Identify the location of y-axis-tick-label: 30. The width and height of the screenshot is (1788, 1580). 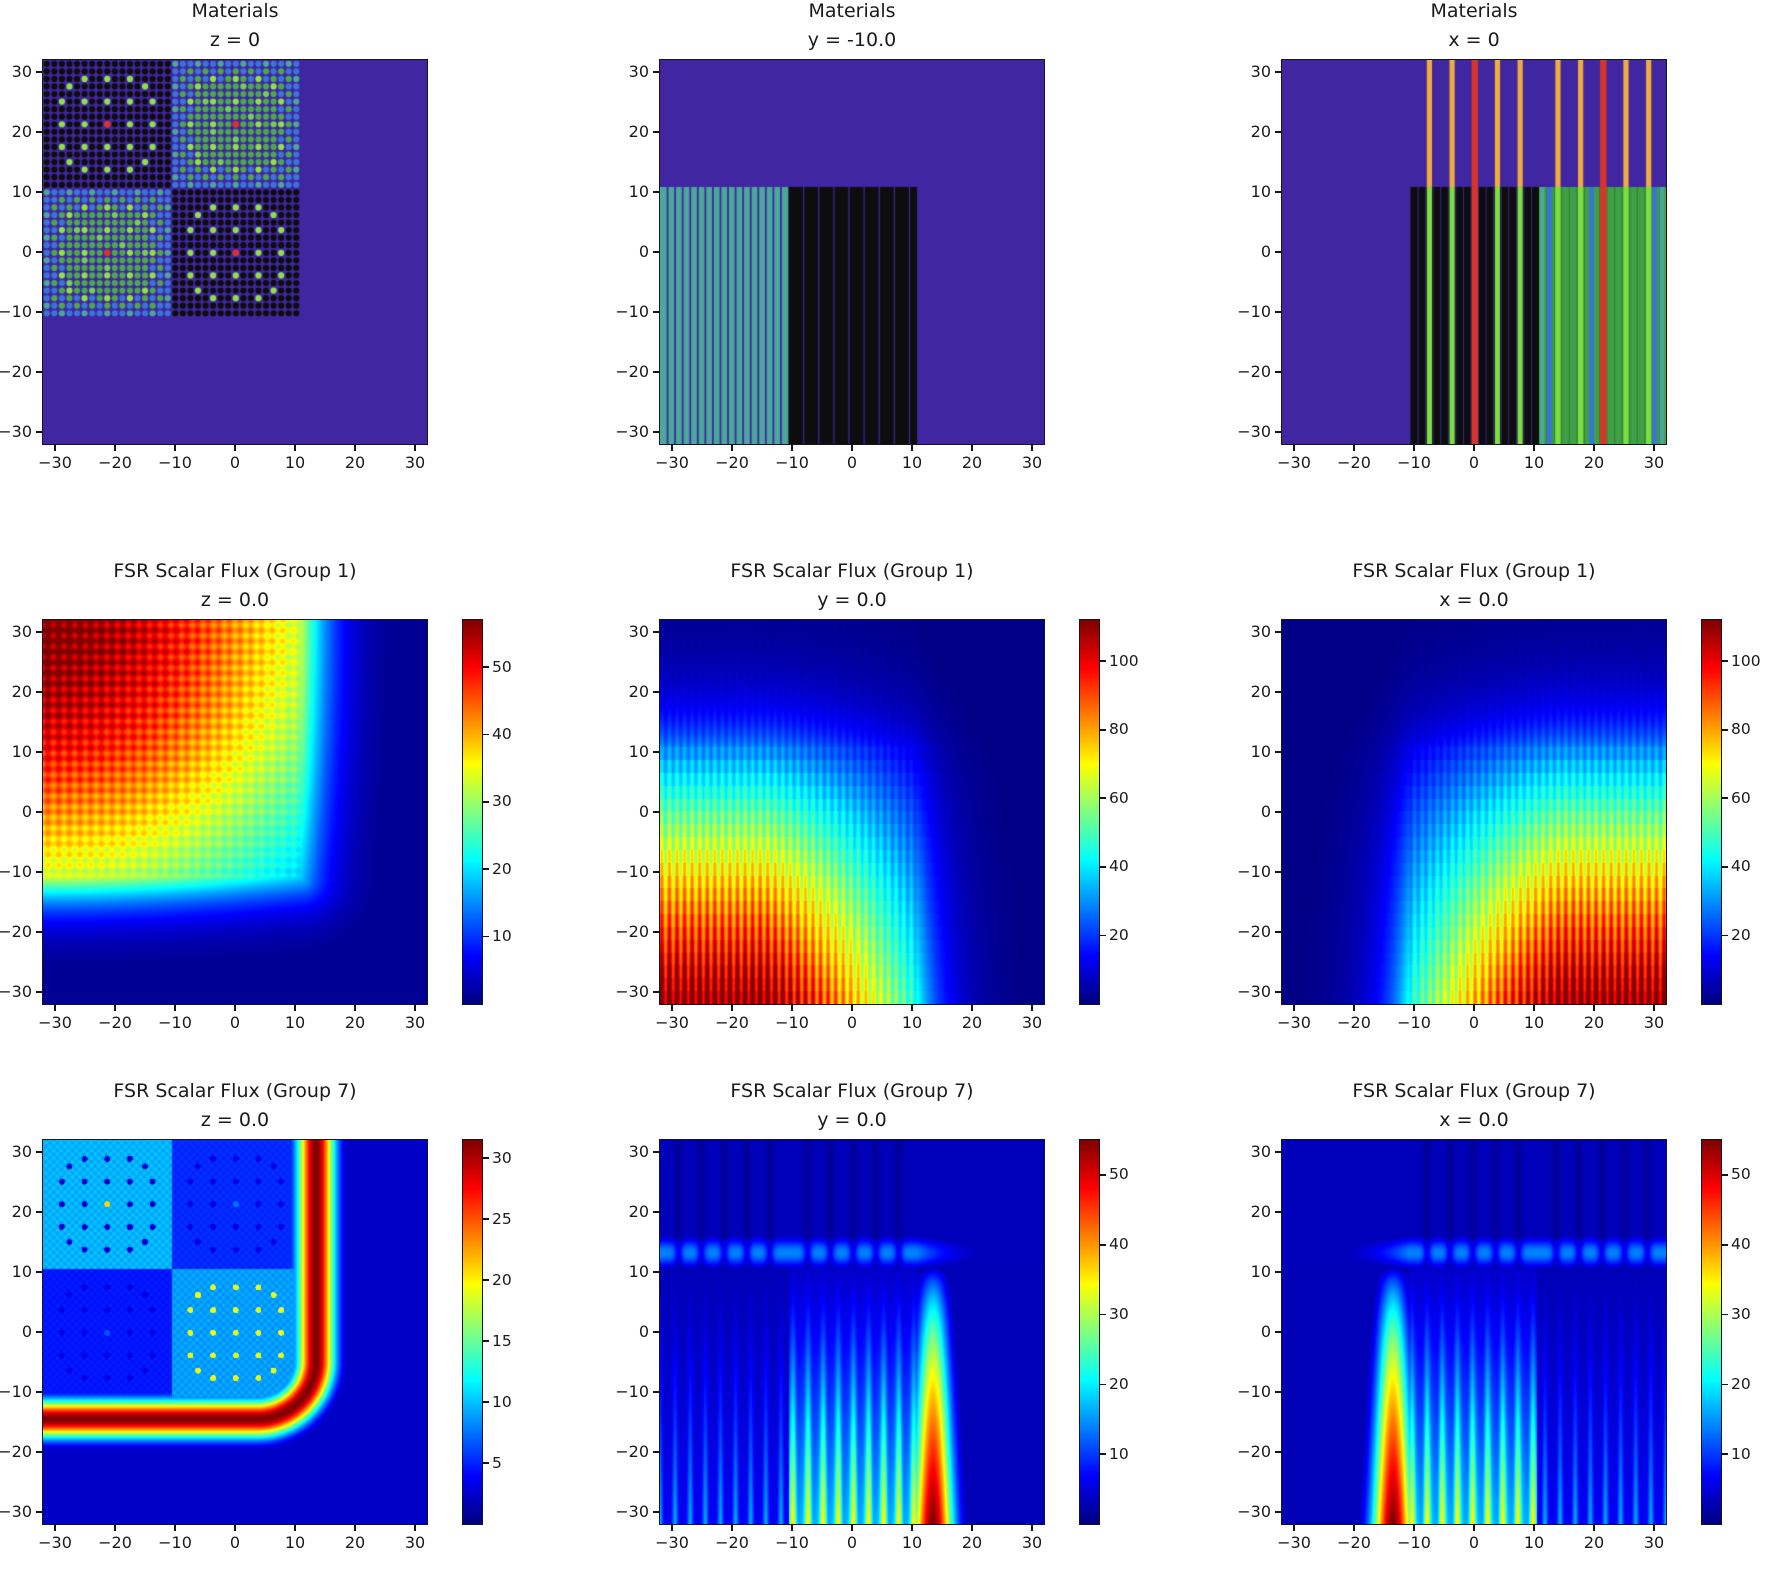
(638, 71).